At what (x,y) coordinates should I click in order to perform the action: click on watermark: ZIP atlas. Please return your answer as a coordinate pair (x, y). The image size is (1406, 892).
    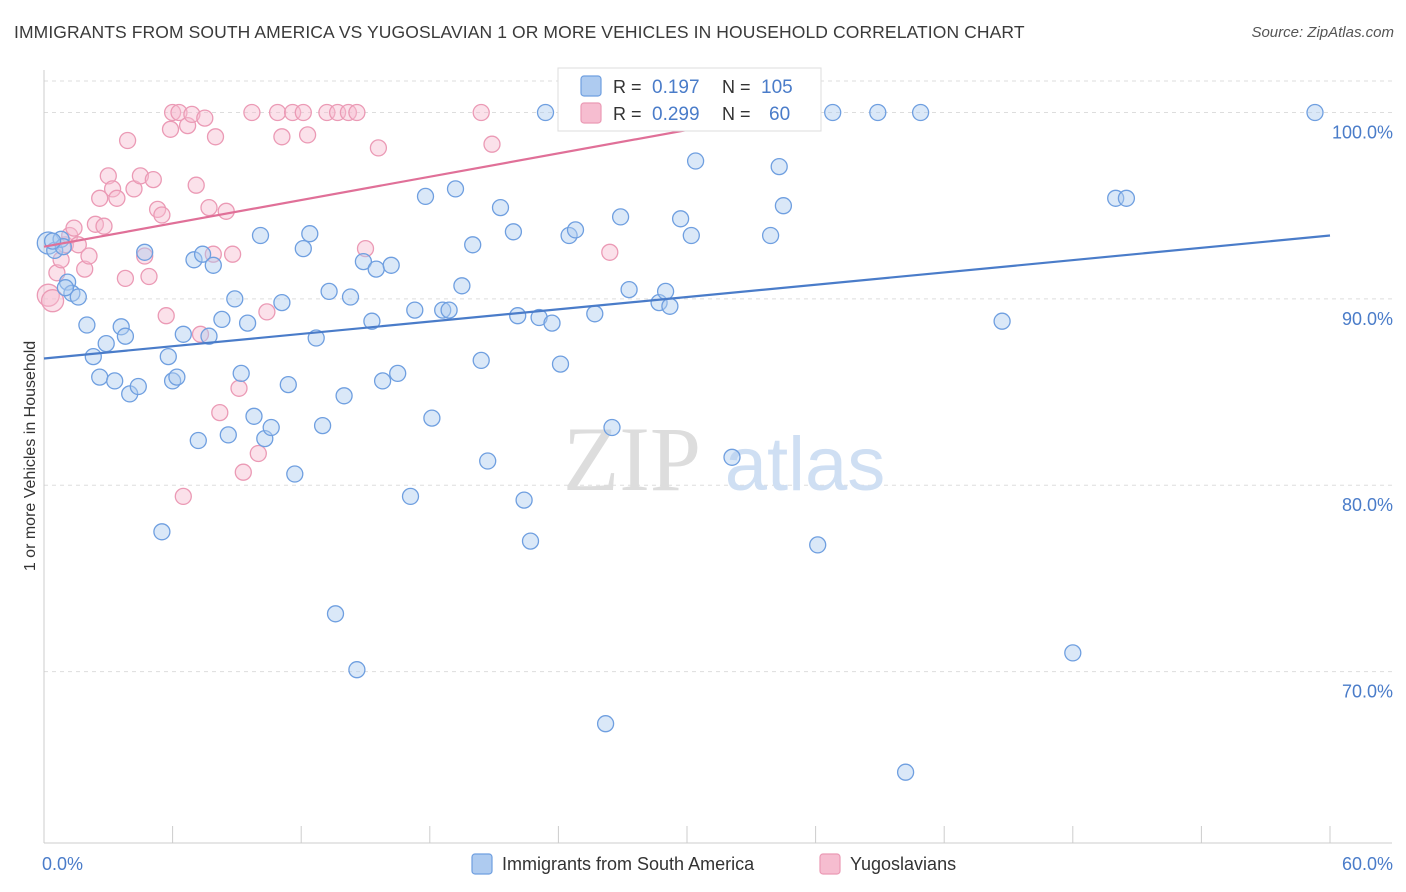
    Looking at the image, I should click on (724, 459).